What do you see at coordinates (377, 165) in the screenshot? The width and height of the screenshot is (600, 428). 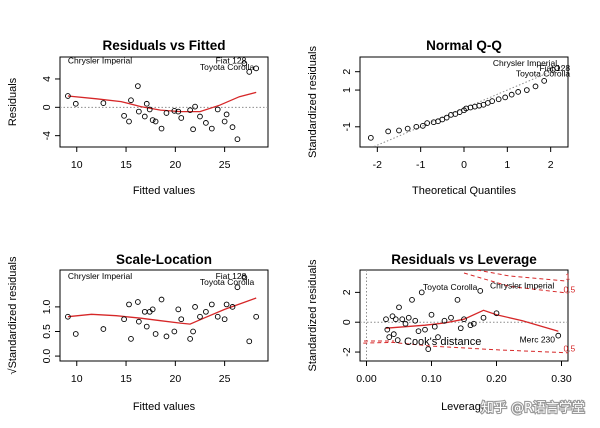 I see `x-tick-label: -2` at bounding box center [377, 165].